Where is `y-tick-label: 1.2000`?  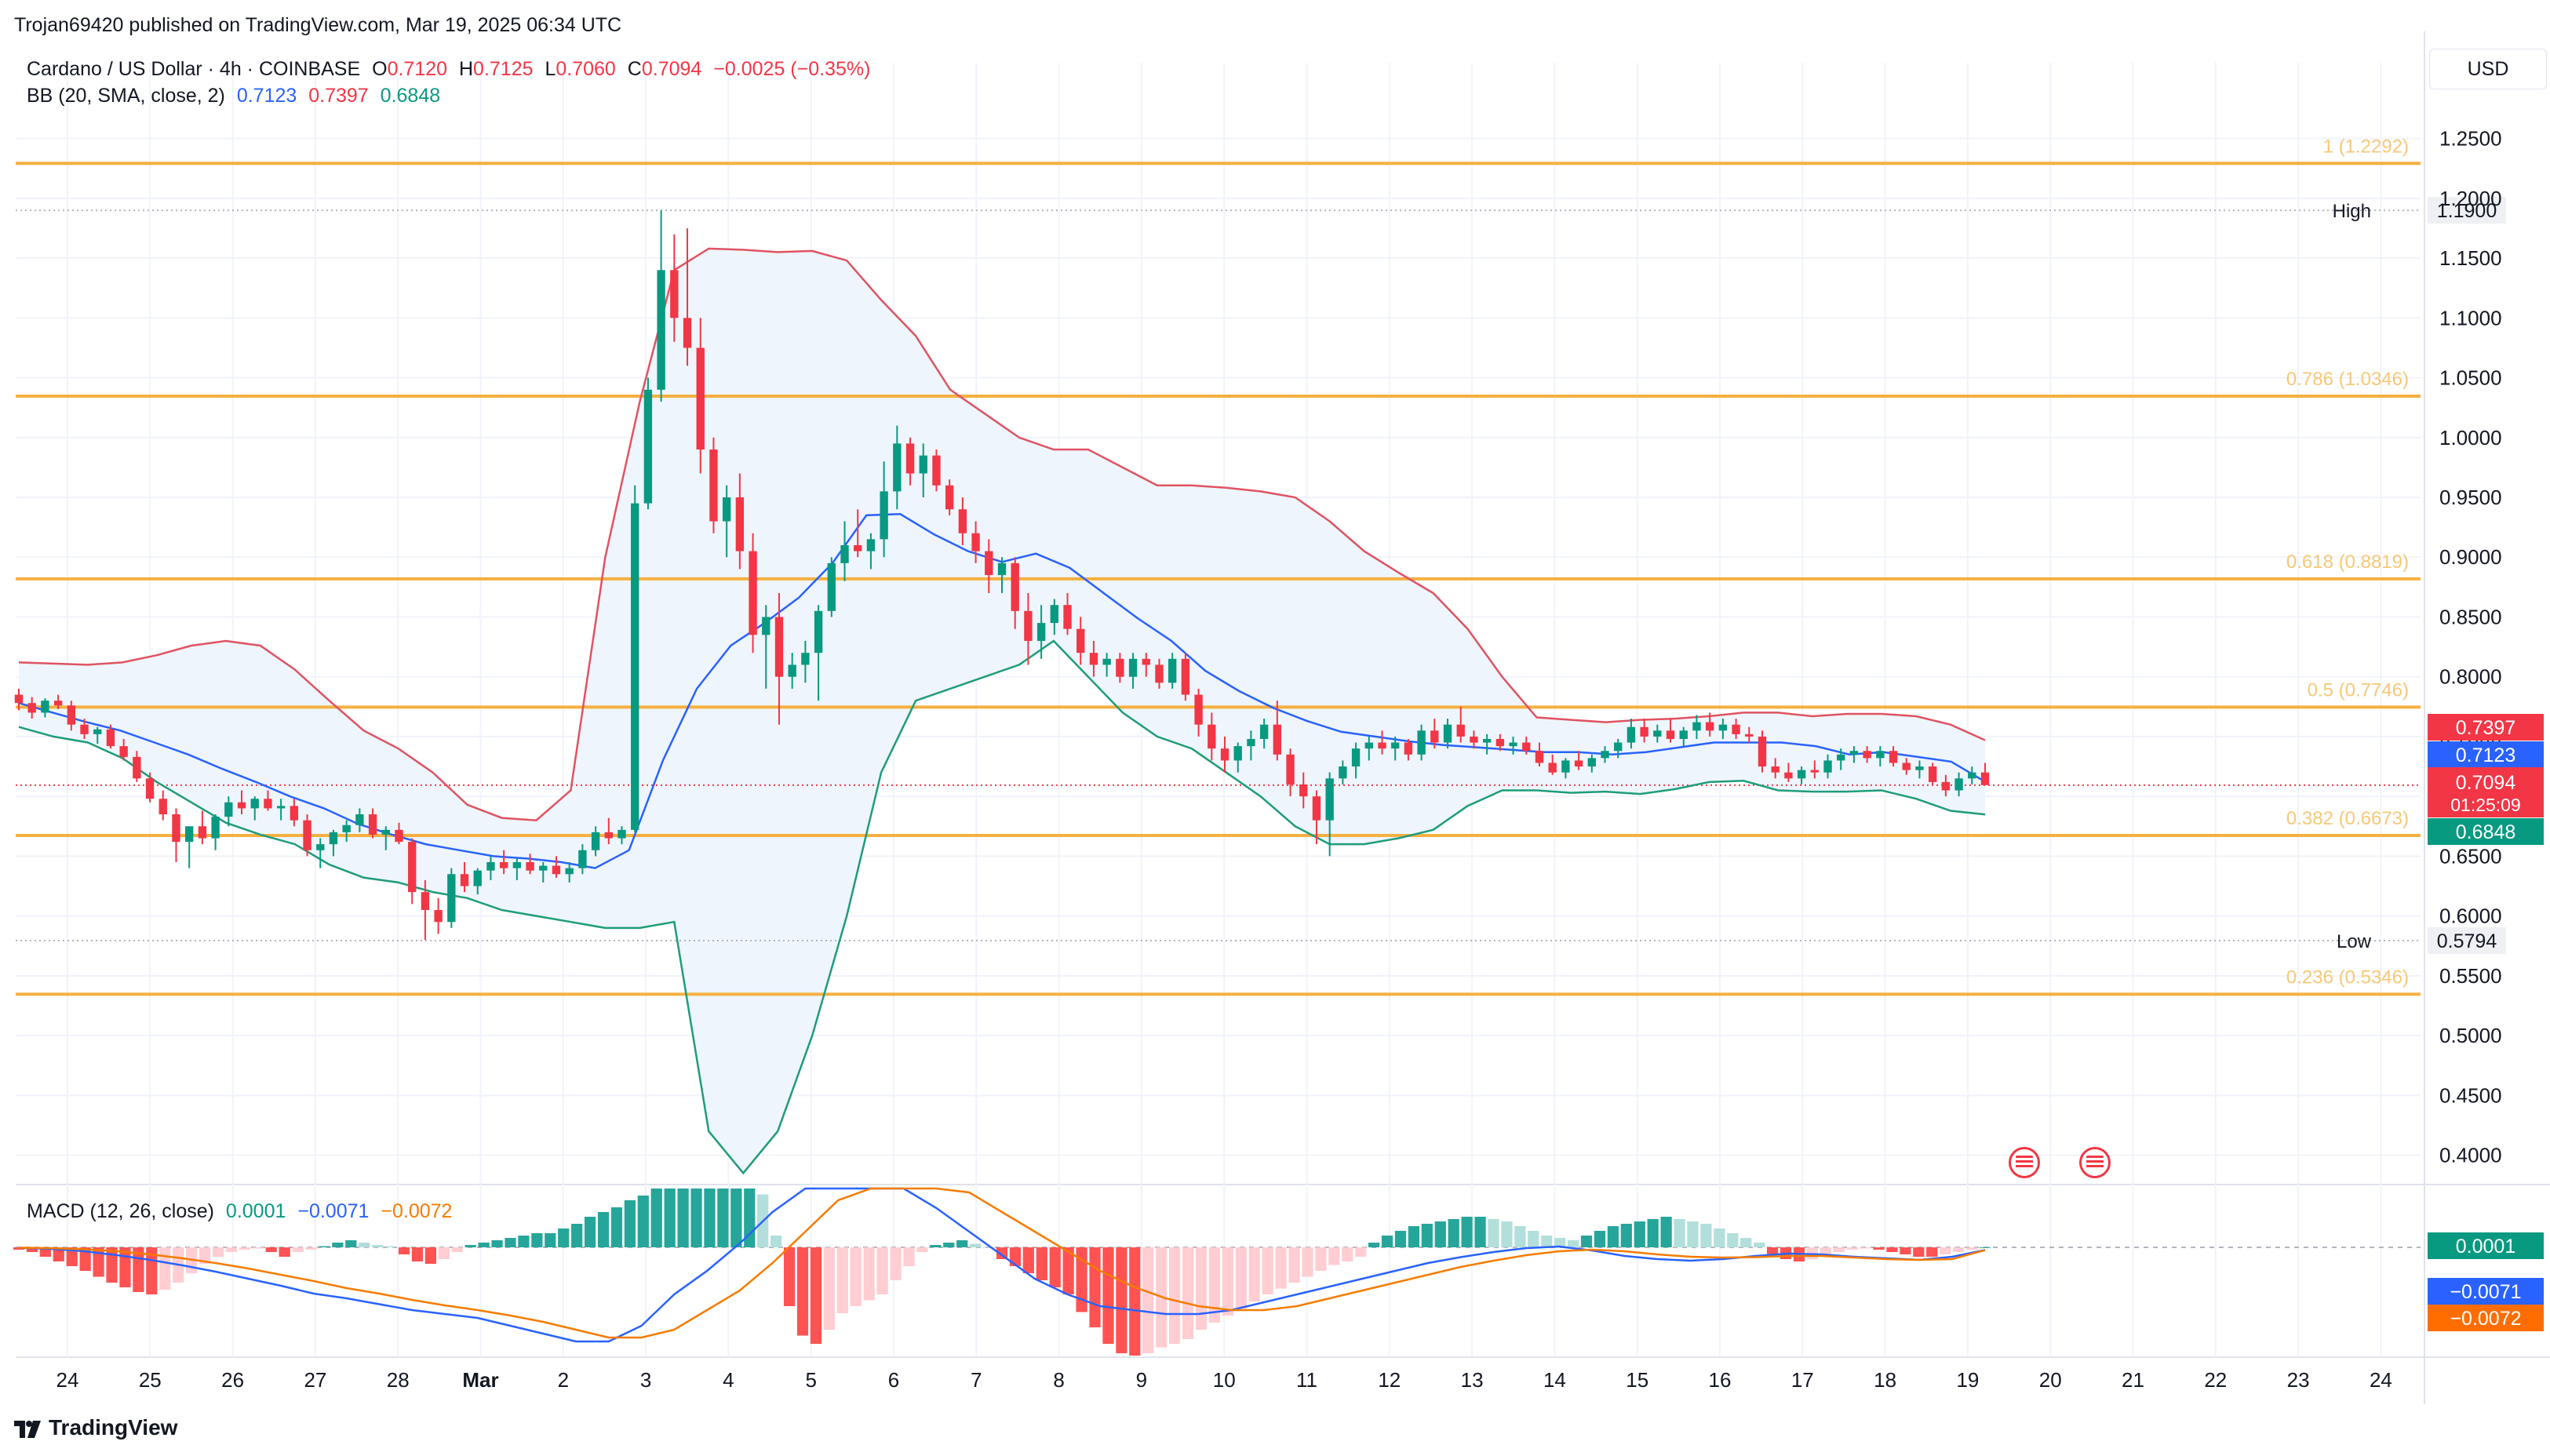
y-tick-label: 1.2000 is located at coordinates (2470, 198).